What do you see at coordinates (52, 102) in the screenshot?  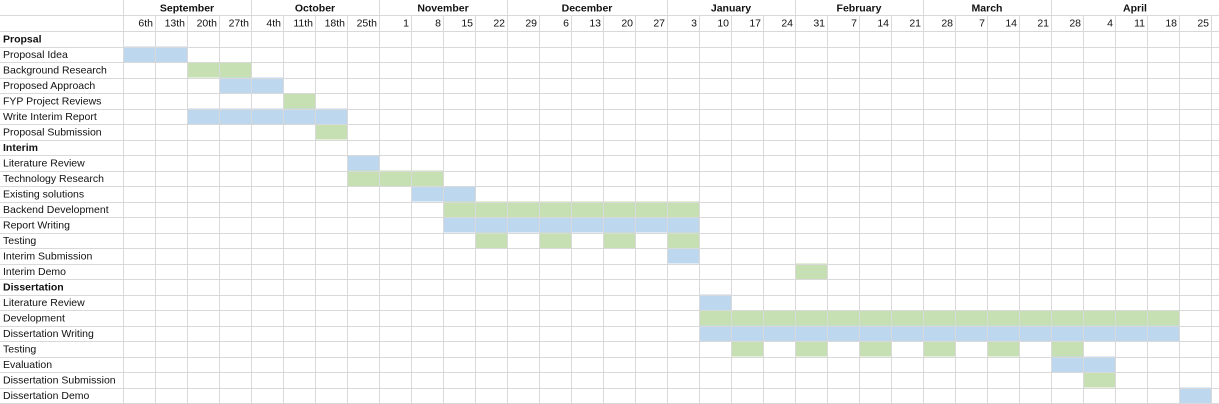 I see `task-label: FYP Project Reviews` at bounding box center [52, 102].